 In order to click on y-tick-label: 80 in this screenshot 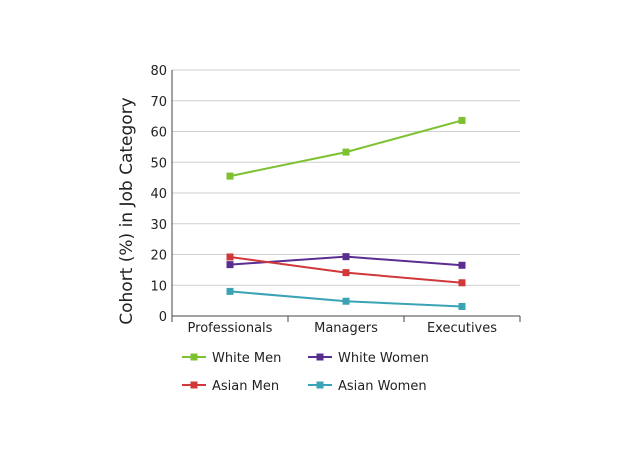, I will do `click(158, 71)`.